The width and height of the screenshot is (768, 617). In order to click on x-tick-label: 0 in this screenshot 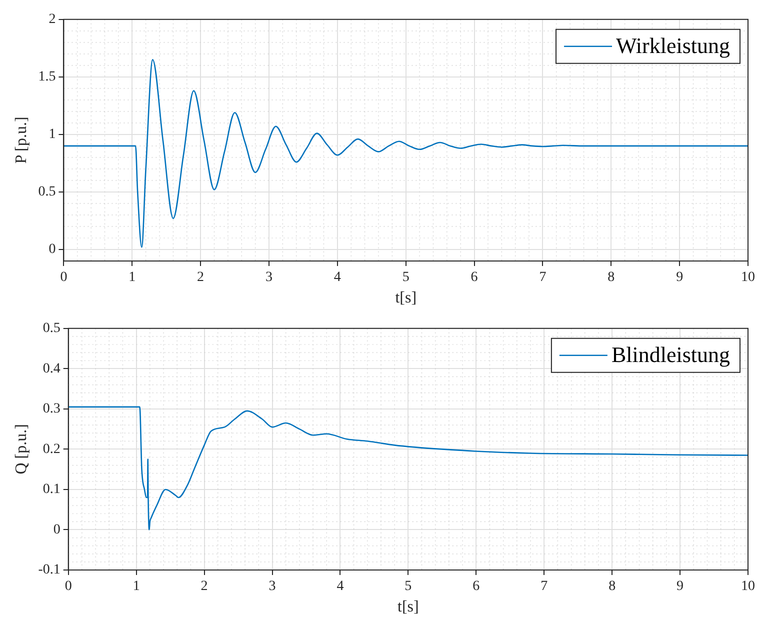, I will do `click(68, 586)`.